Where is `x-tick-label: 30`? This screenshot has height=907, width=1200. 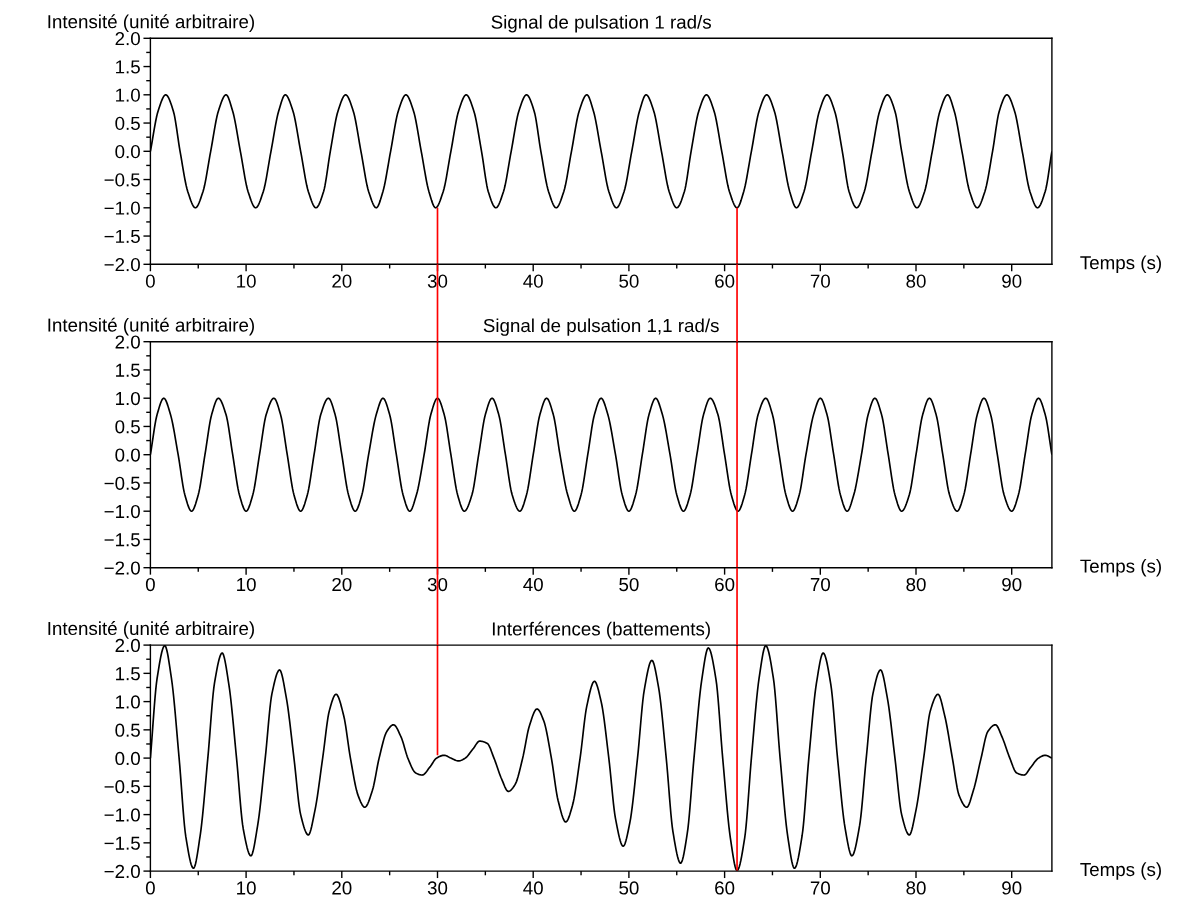 x-tick-label: 30 is located at coordinates (437, 888).